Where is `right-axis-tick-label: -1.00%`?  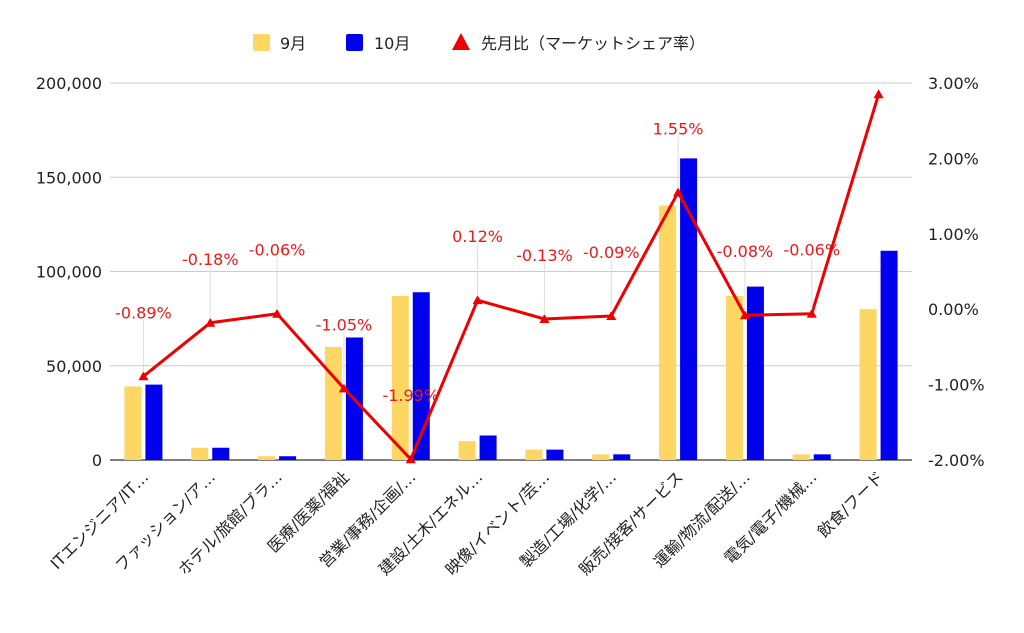
right-axis-tick-label: -1.00% is located at coordinates (956, 385).